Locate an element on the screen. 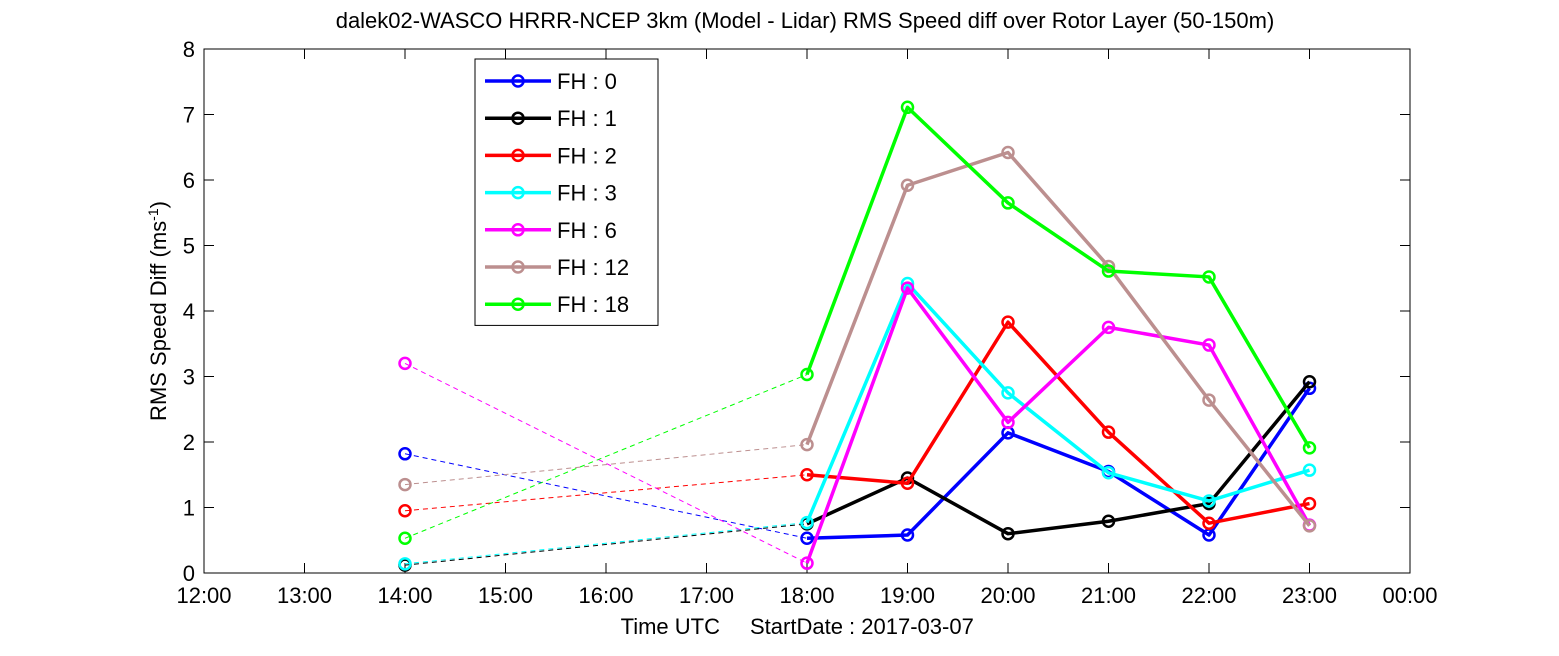 The width and height of the screenshot is (1559, 656). x-tick-label: 18:00 is located at coordinates (806, 595).